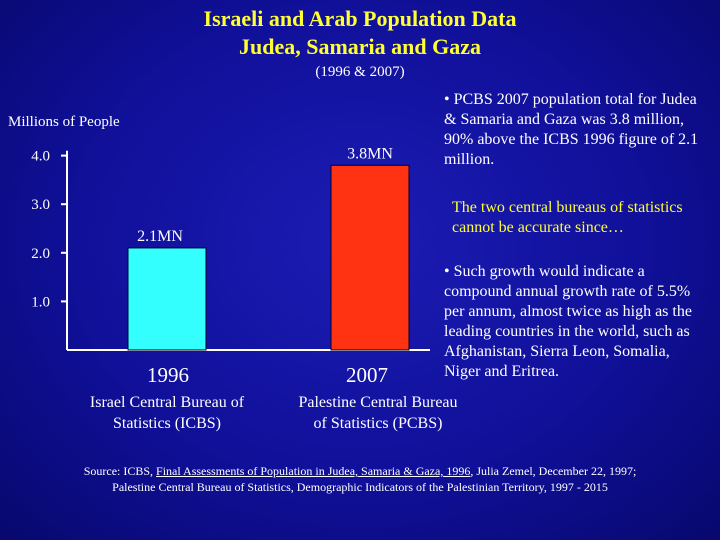 Image resolution: width=720 pixels, height=540 pixels. What do you see at coordinates (168, 375) in the screenshot?
I see `x-category-label: 1996` at bounding box center [168, 375].